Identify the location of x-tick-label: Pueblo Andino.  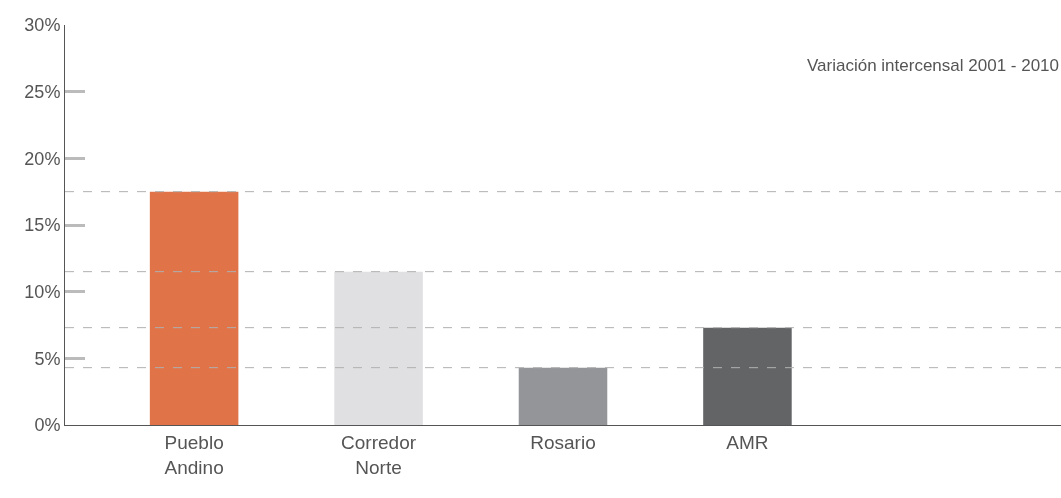
(194, 454).